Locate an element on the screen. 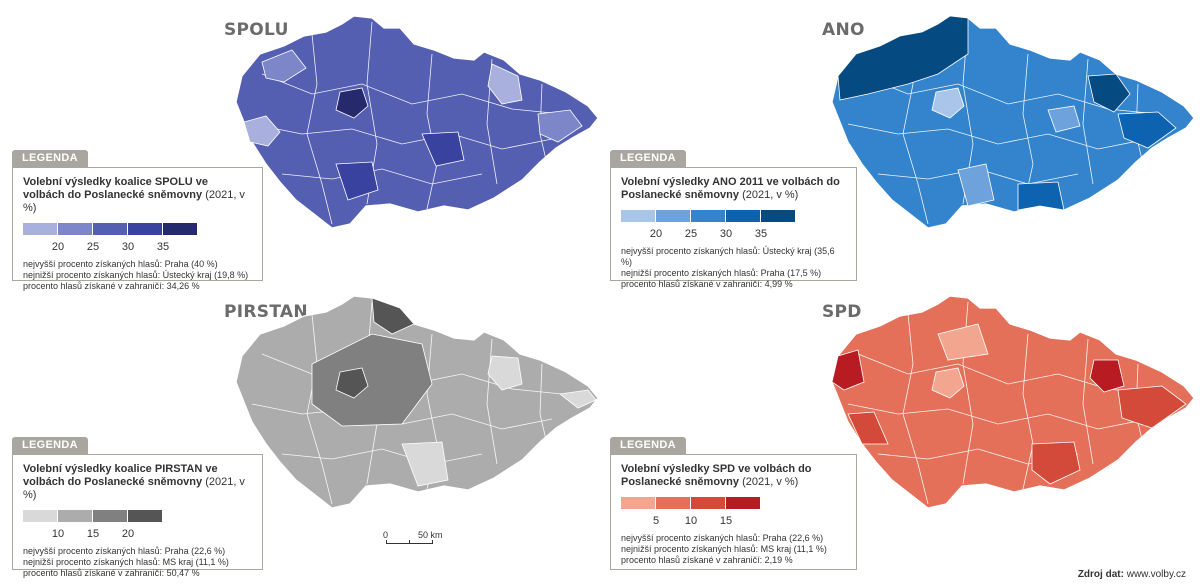 The image size is (1200, 586). legend-scale: 10 15 20 is located at coordinates (137, 526).